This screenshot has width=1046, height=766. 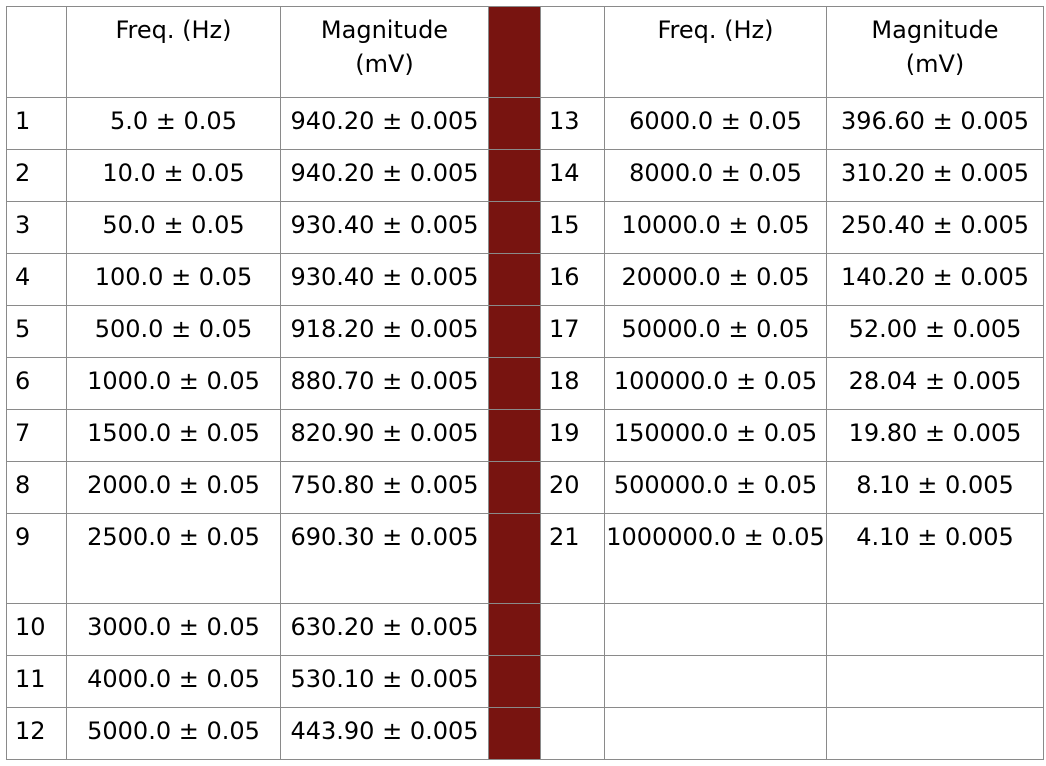 What do you see at coordinates (36, 123) in the screenshot?
I see `row-index: 1` at bounding box center [36, 123].